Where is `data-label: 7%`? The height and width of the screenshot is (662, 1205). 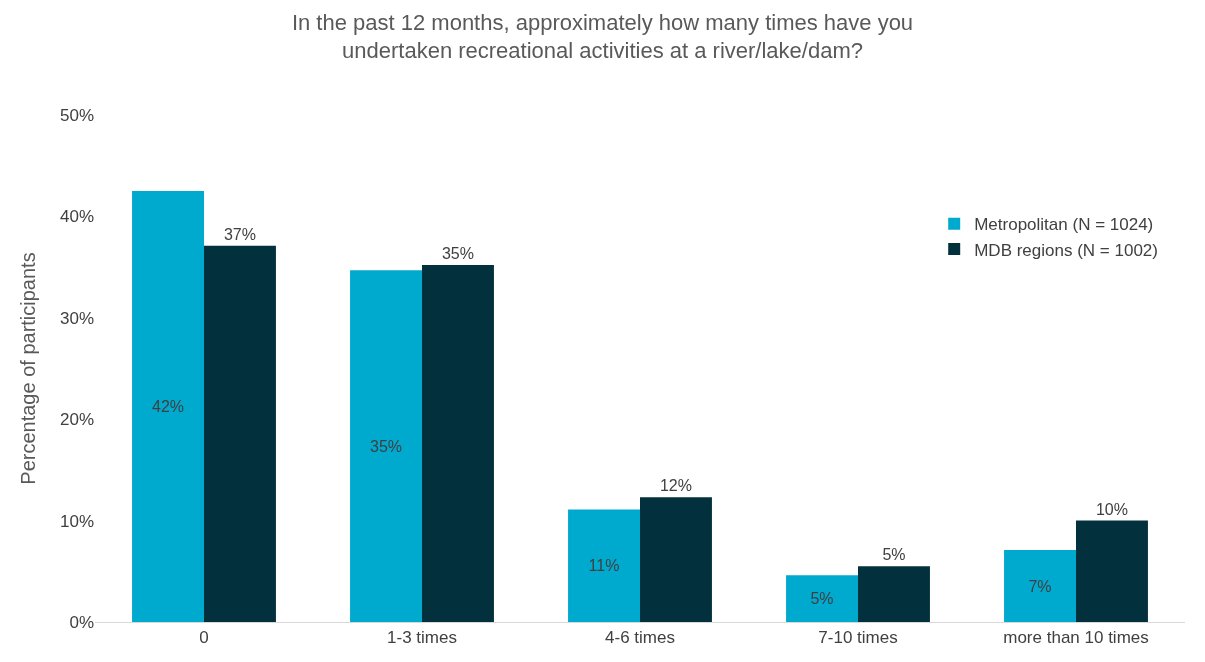 data-label: 7% is located at coordinates (1040, 586).